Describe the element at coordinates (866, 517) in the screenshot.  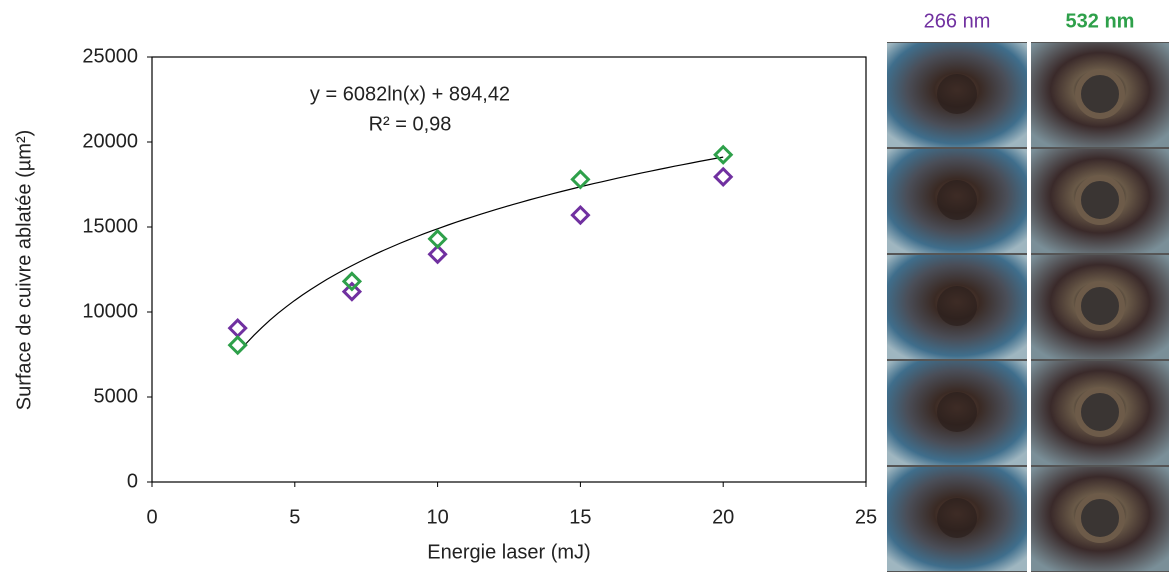
I see `x-tick-label: 25` at that location.